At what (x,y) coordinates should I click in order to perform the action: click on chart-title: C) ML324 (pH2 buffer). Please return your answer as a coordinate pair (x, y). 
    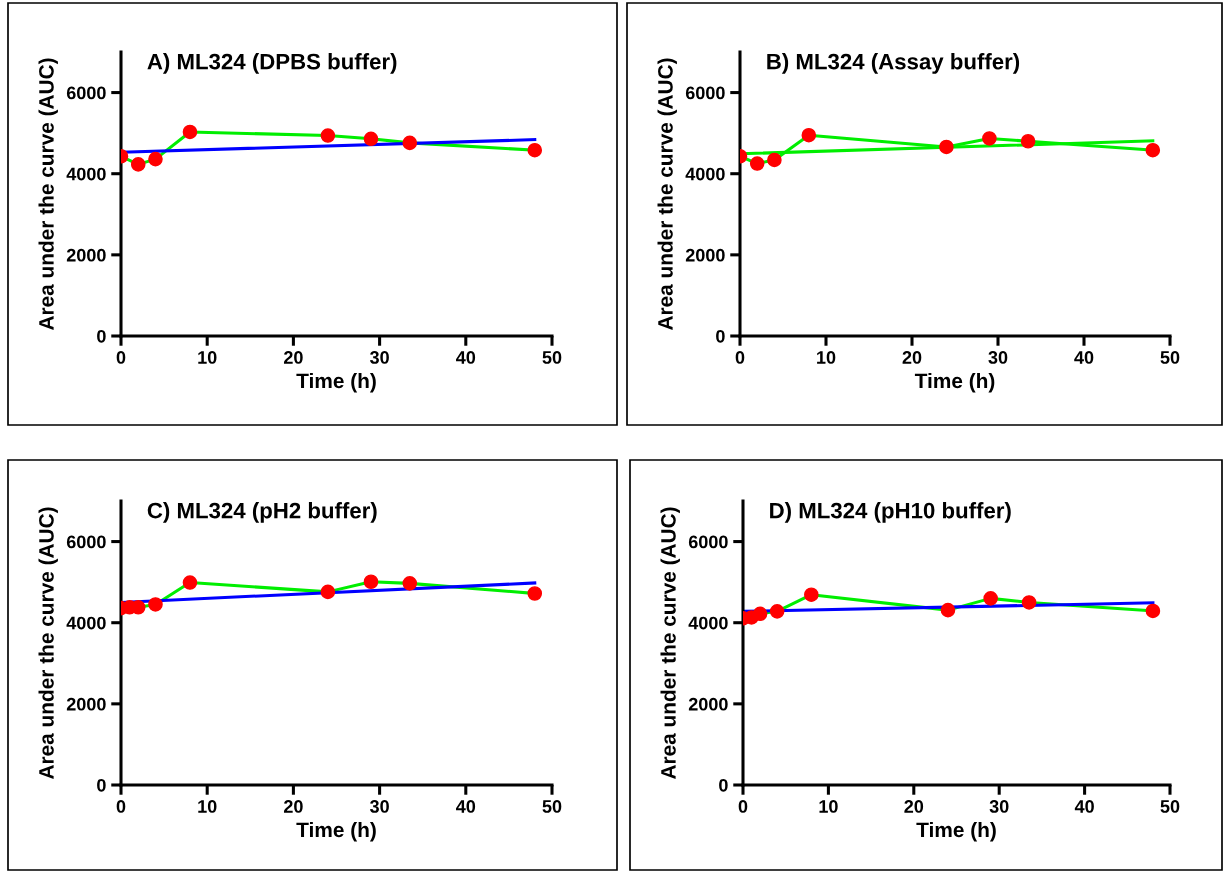
    Looking at the image, I should click on (262, 512).